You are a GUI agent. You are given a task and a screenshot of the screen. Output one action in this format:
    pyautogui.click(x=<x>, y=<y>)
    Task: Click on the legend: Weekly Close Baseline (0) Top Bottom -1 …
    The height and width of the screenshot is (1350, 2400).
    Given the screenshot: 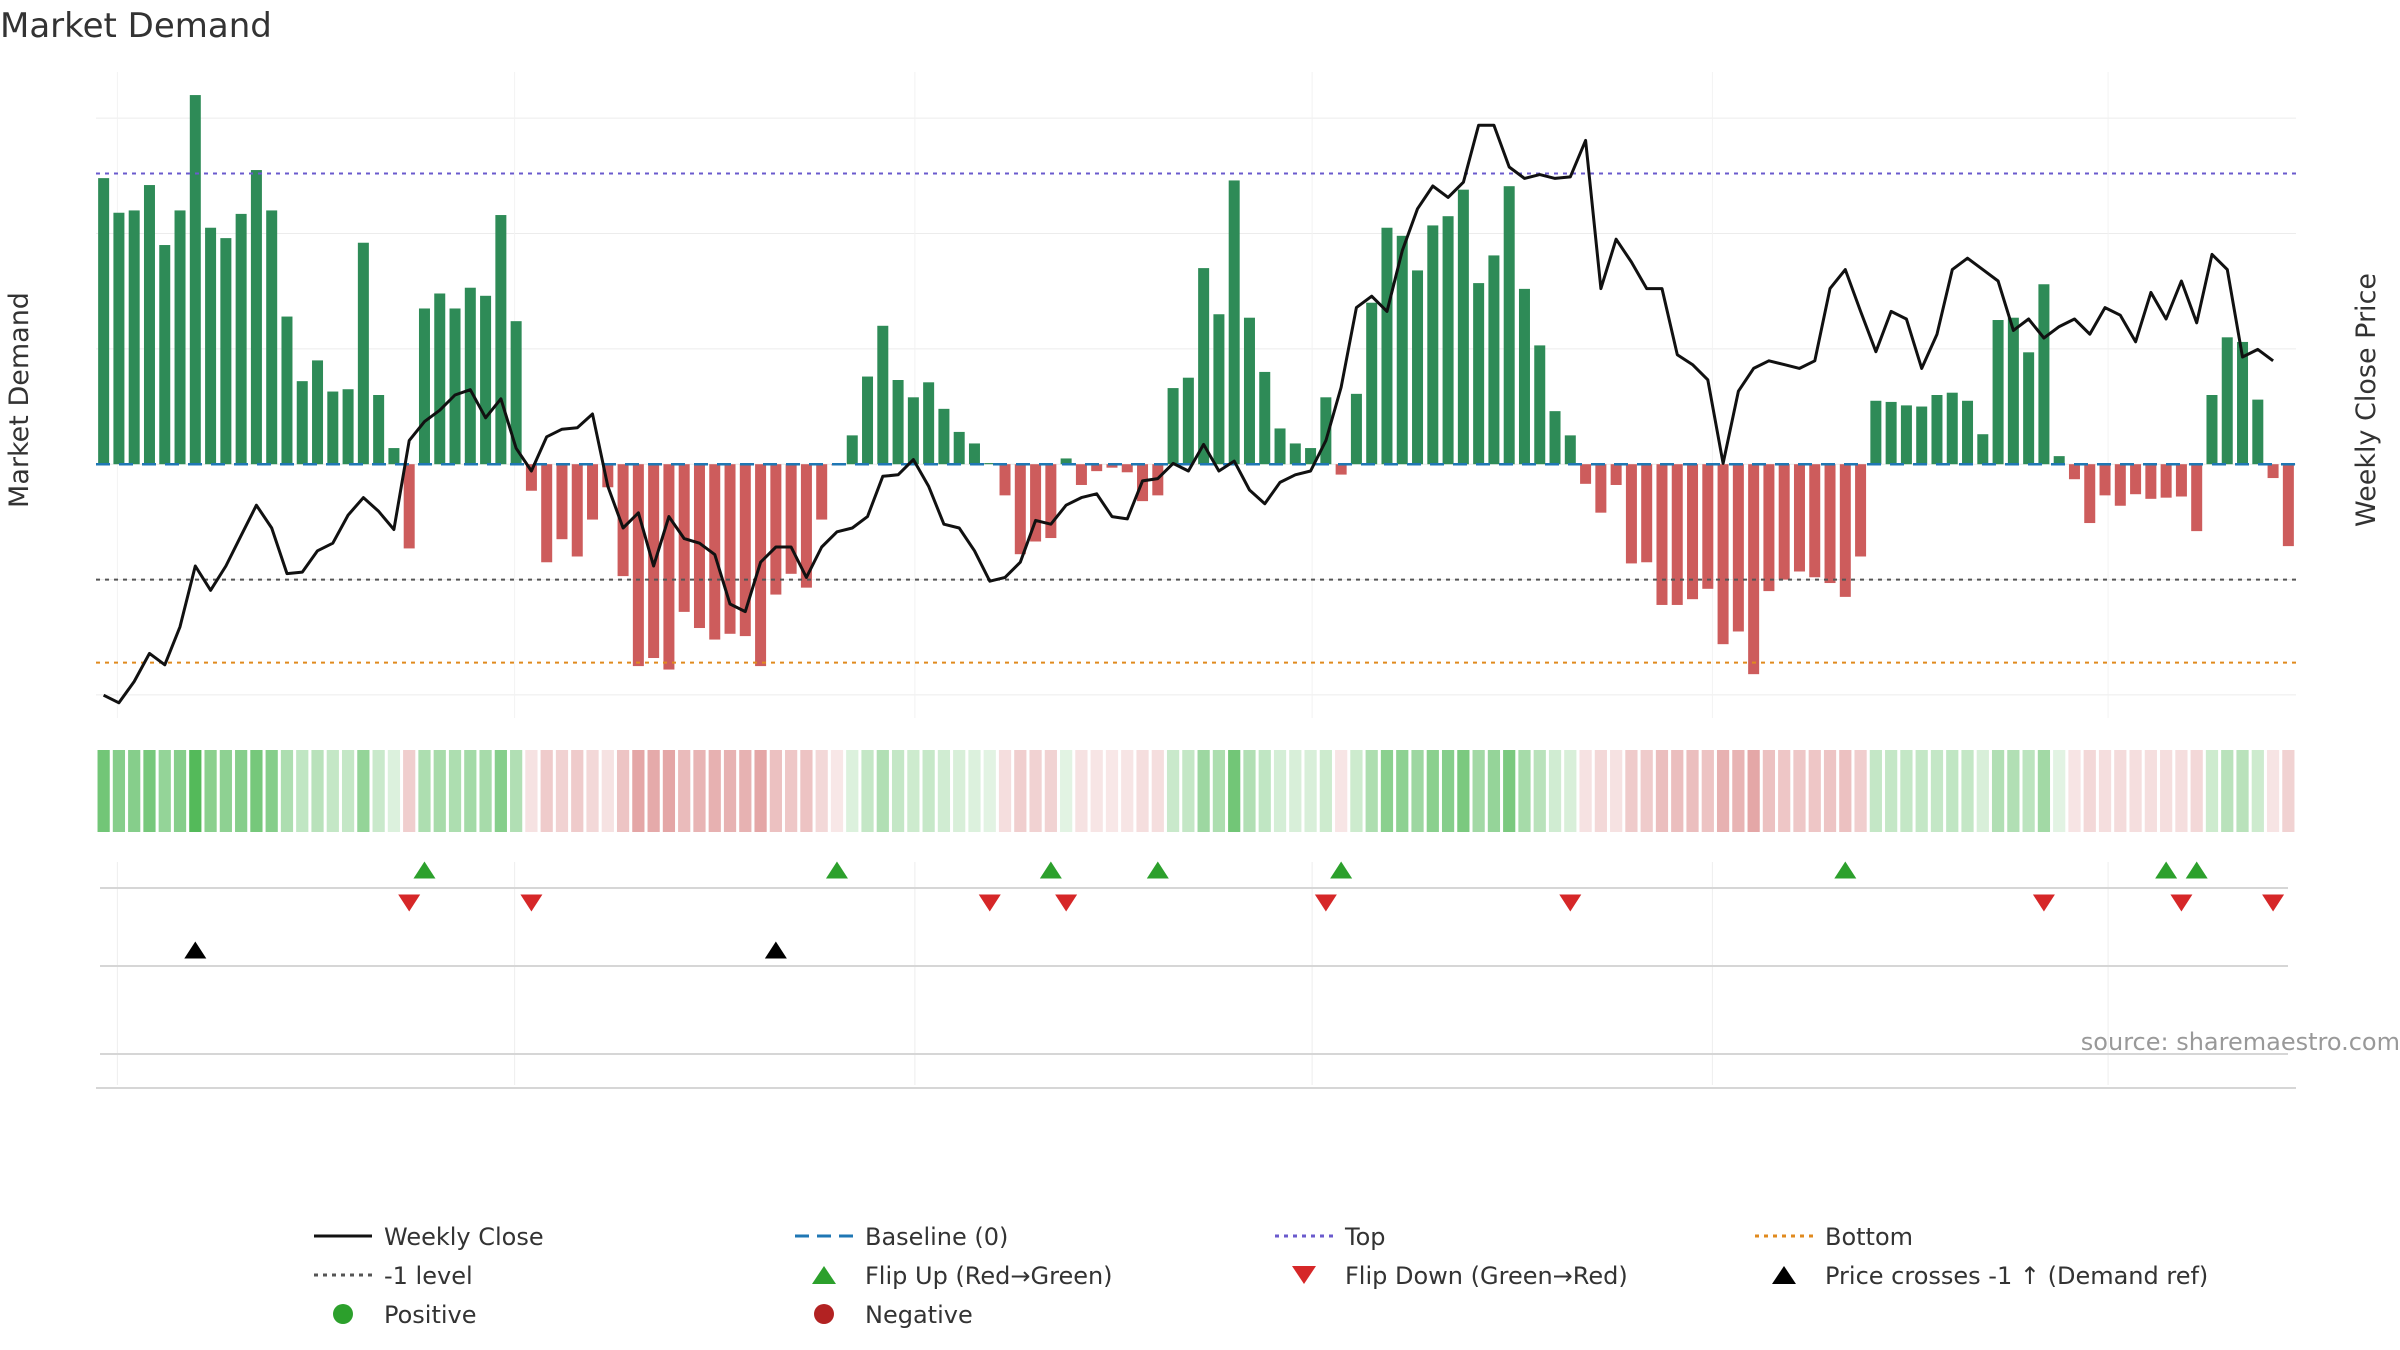 What is the action you would take?
    pyautogui.click(x=1261, y=1276)
    